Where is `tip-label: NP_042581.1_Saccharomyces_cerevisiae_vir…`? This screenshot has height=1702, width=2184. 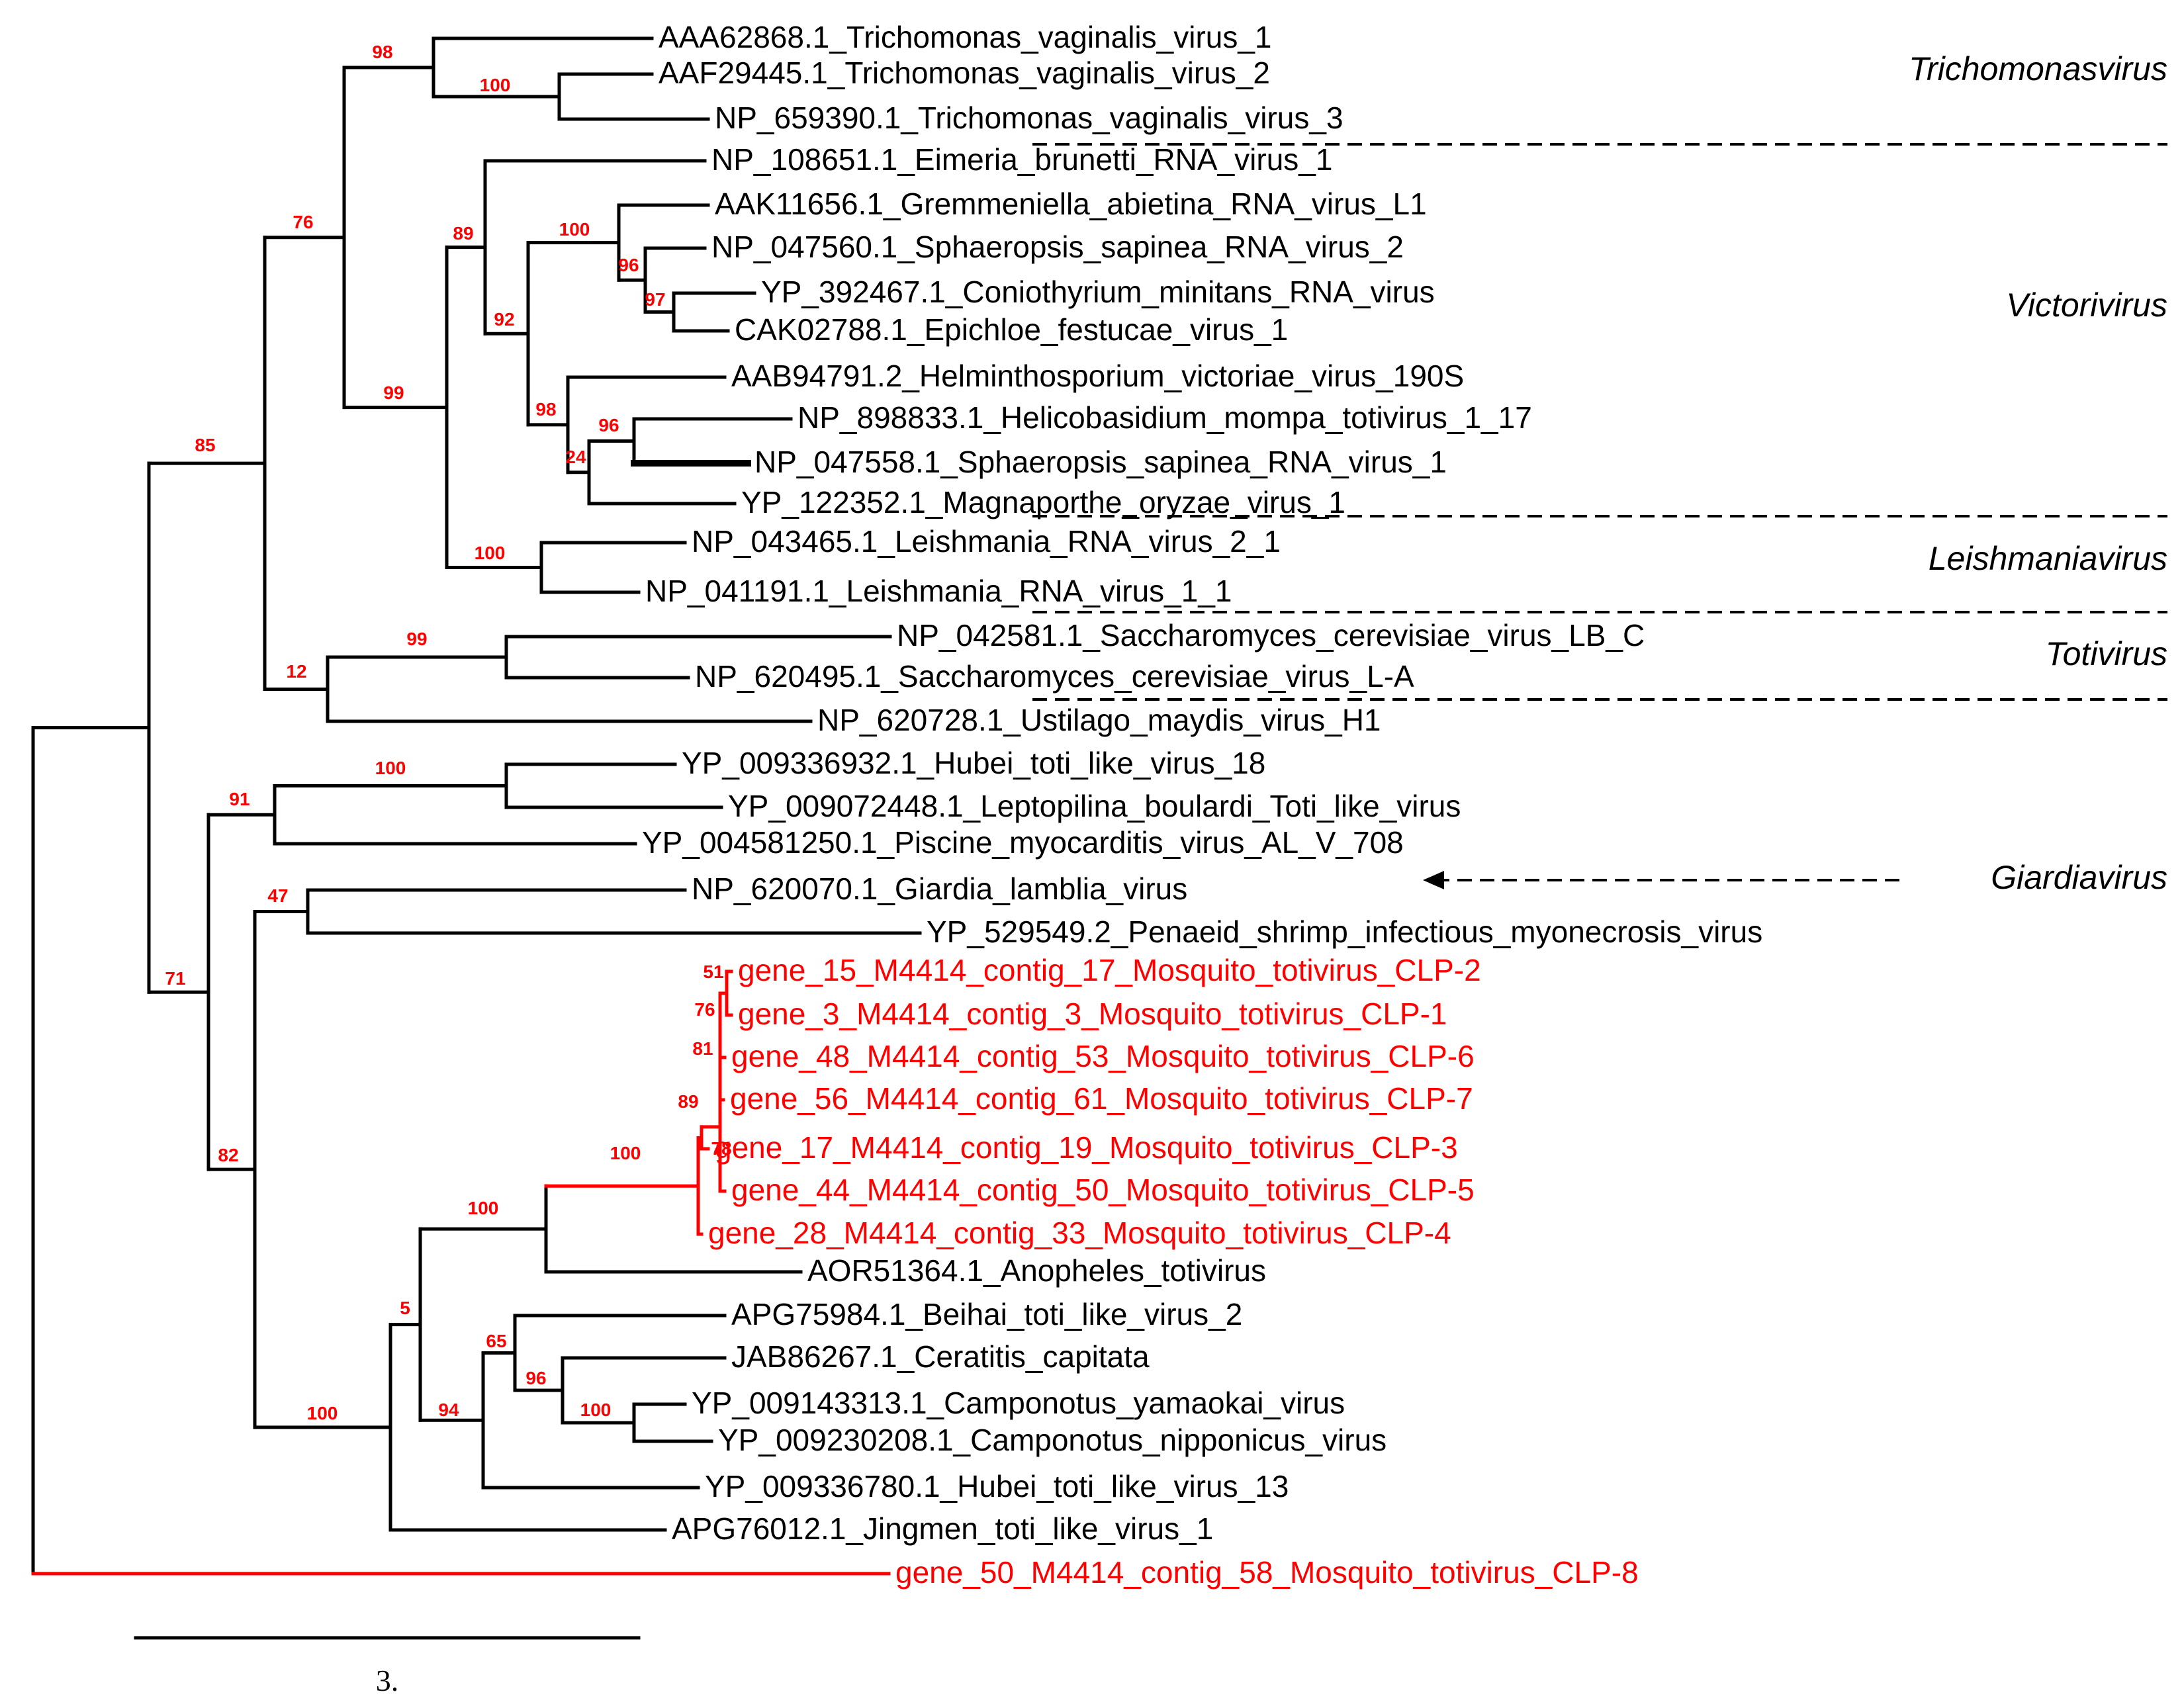
tip-label: NP_042581.1_Saccharomyces_cerevisiae_vir… is located at coordinates (1271, 635).